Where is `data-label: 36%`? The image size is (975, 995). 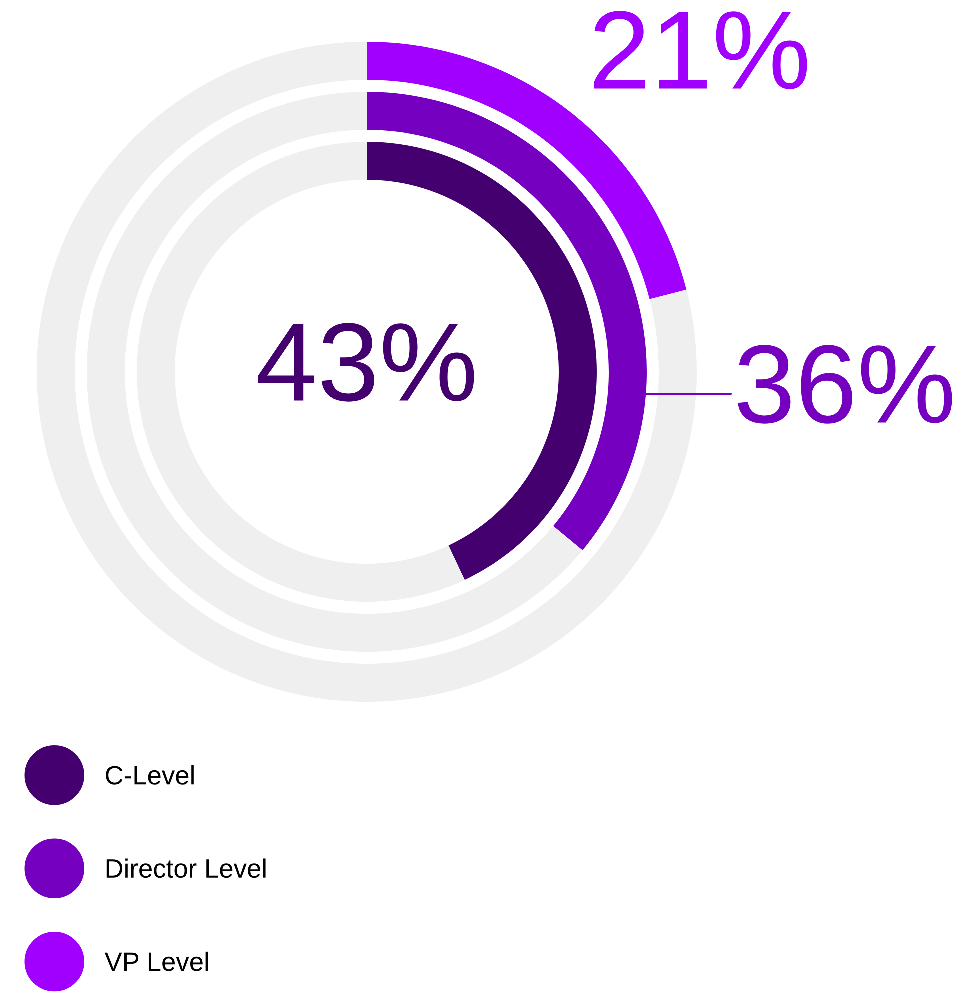
data-label: 36% is located at coordinates (845, 384).